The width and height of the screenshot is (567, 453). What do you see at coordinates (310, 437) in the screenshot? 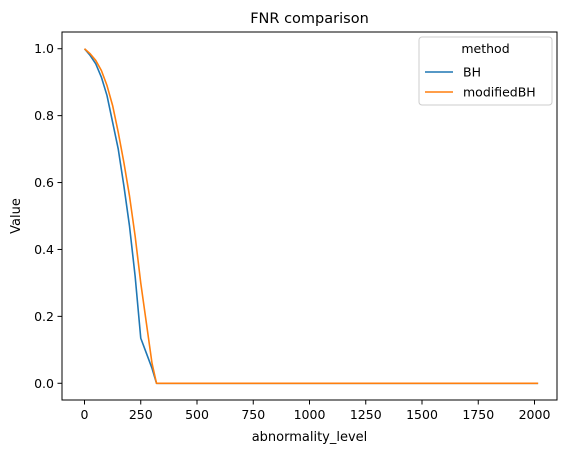
I see `x-axis-label: abnormality_level` at bounding box center [310, 437].